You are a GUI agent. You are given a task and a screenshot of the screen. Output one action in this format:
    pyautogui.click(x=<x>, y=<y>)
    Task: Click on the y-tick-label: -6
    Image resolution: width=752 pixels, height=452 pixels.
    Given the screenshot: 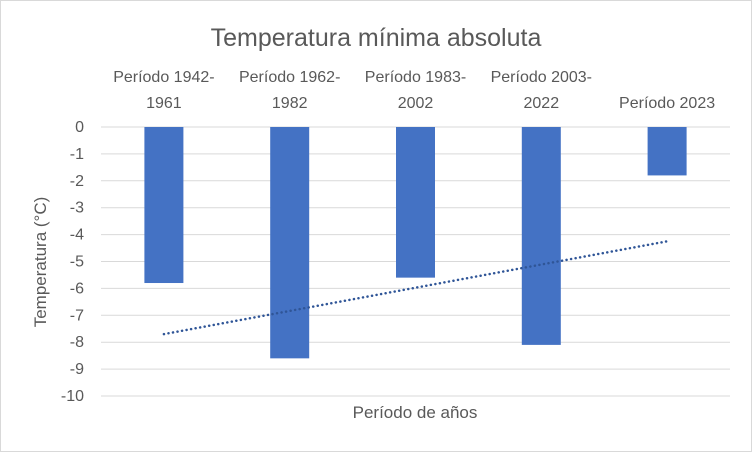 What is the action you would take?
    pyautogui.click(x=77, y=288)
    